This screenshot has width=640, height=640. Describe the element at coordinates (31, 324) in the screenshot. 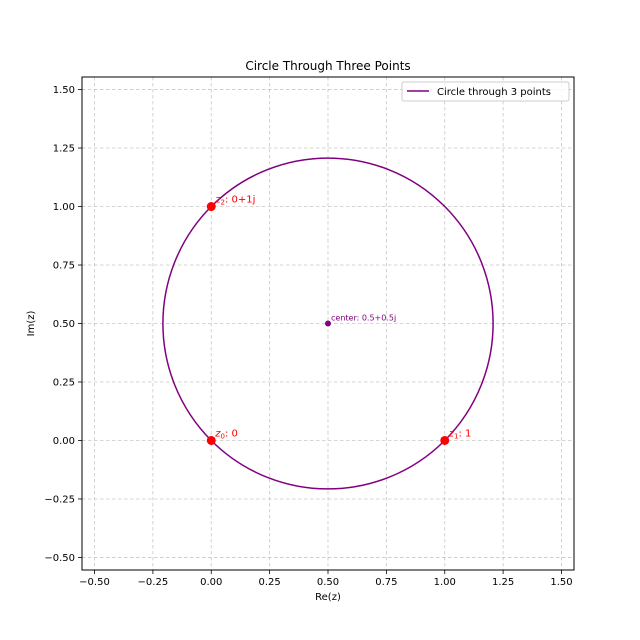

I see `y-axis-label: Im(z)` at that location.